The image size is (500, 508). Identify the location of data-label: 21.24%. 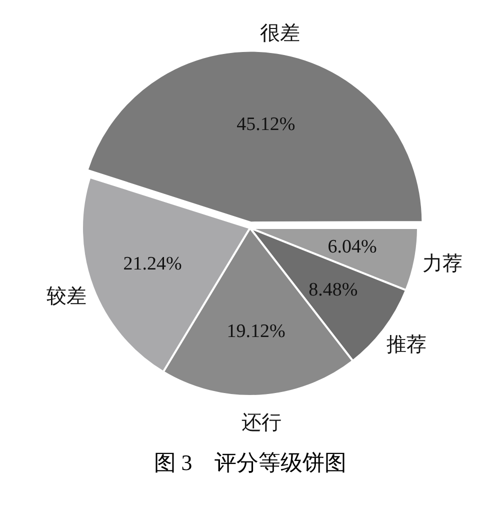
(152, 264).